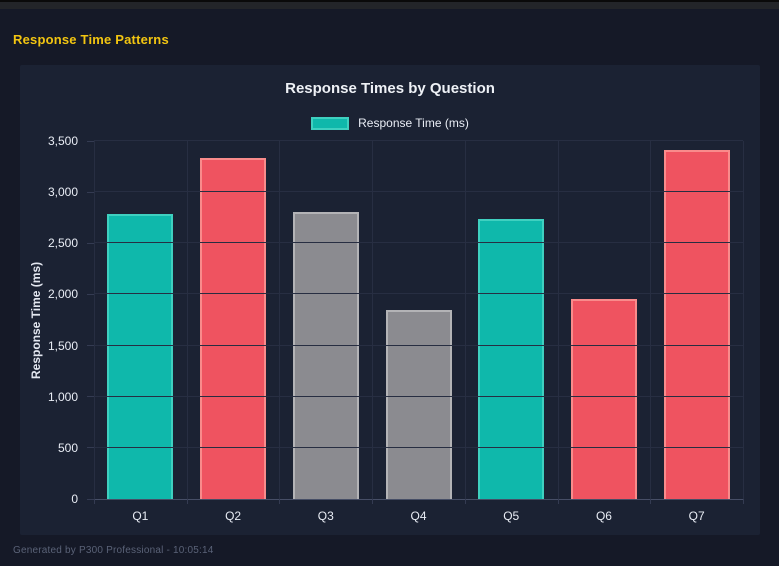  Describe the element at coordinates (390, 88) in the screenshot. I see `chart-title: Response Times by Question` at that location.